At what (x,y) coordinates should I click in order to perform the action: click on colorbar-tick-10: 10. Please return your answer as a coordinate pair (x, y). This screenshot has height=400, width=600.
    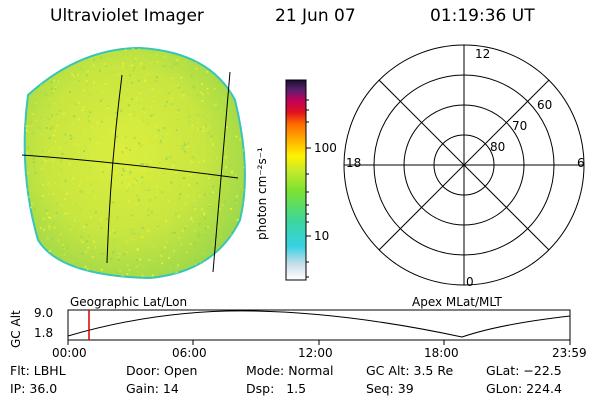
    Looking at the image, I should click on (322, 236).